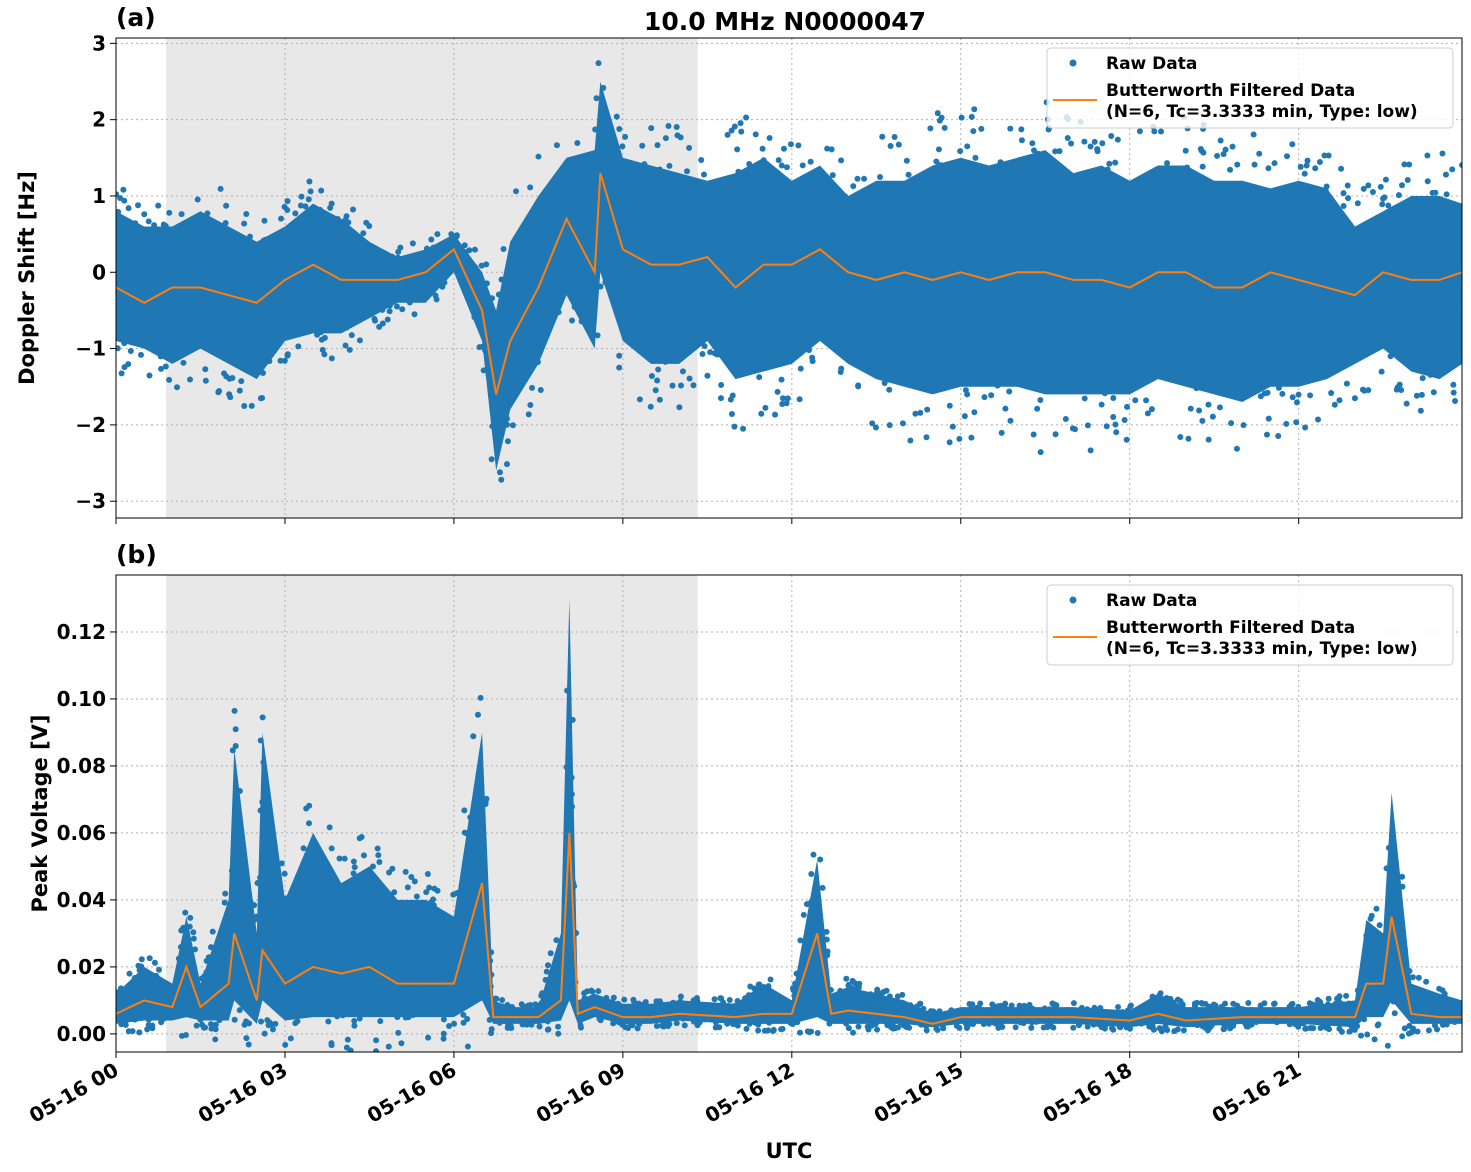 The image size is (1471, 1172). What do you see at coordinates (81, 833) in the screenshot?
I see `y-tick-label: 0.06` at bounding box center [81, 833].